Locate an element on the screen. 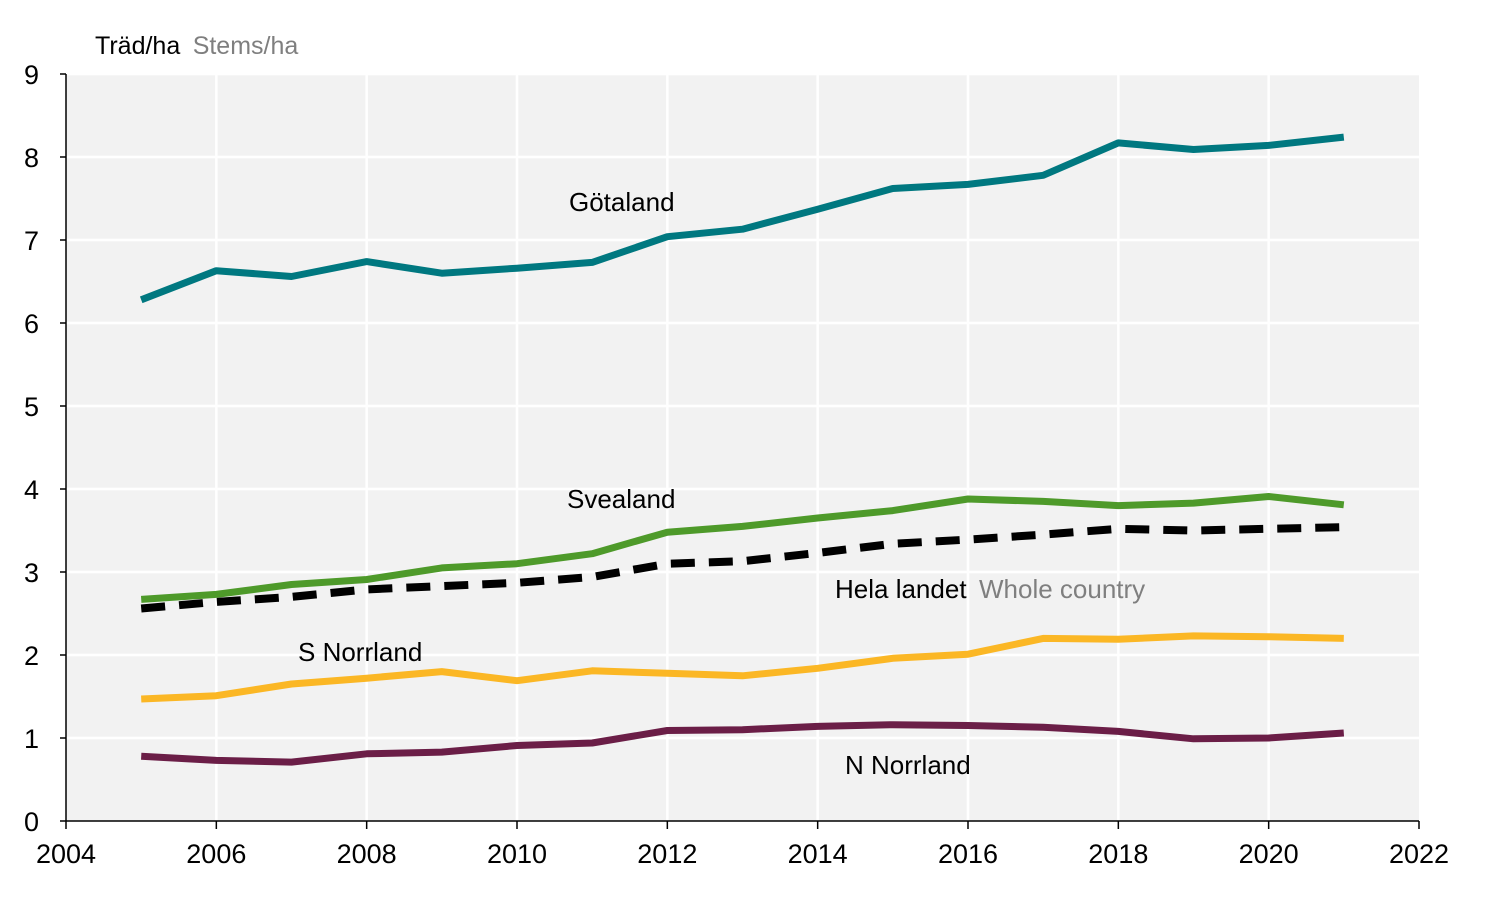 This screenshot has height=921, width=1510. x-tick-label: 2008 is located at coordinates (367, 854).